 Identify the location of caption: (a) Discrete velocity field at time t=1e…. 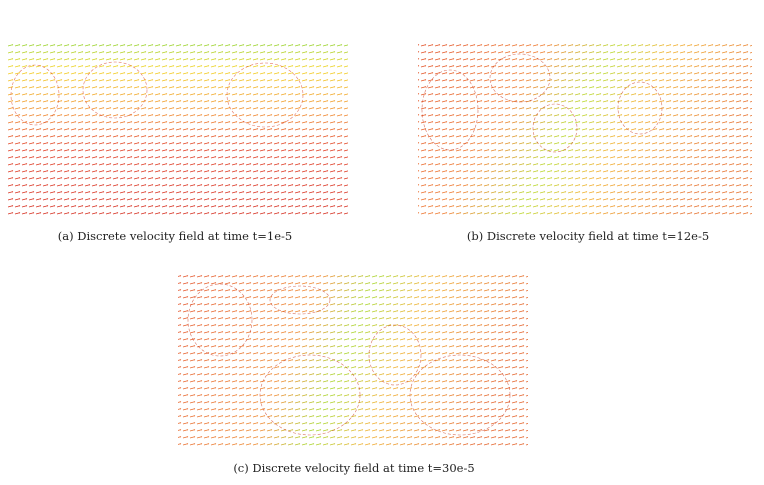
(175, 236).